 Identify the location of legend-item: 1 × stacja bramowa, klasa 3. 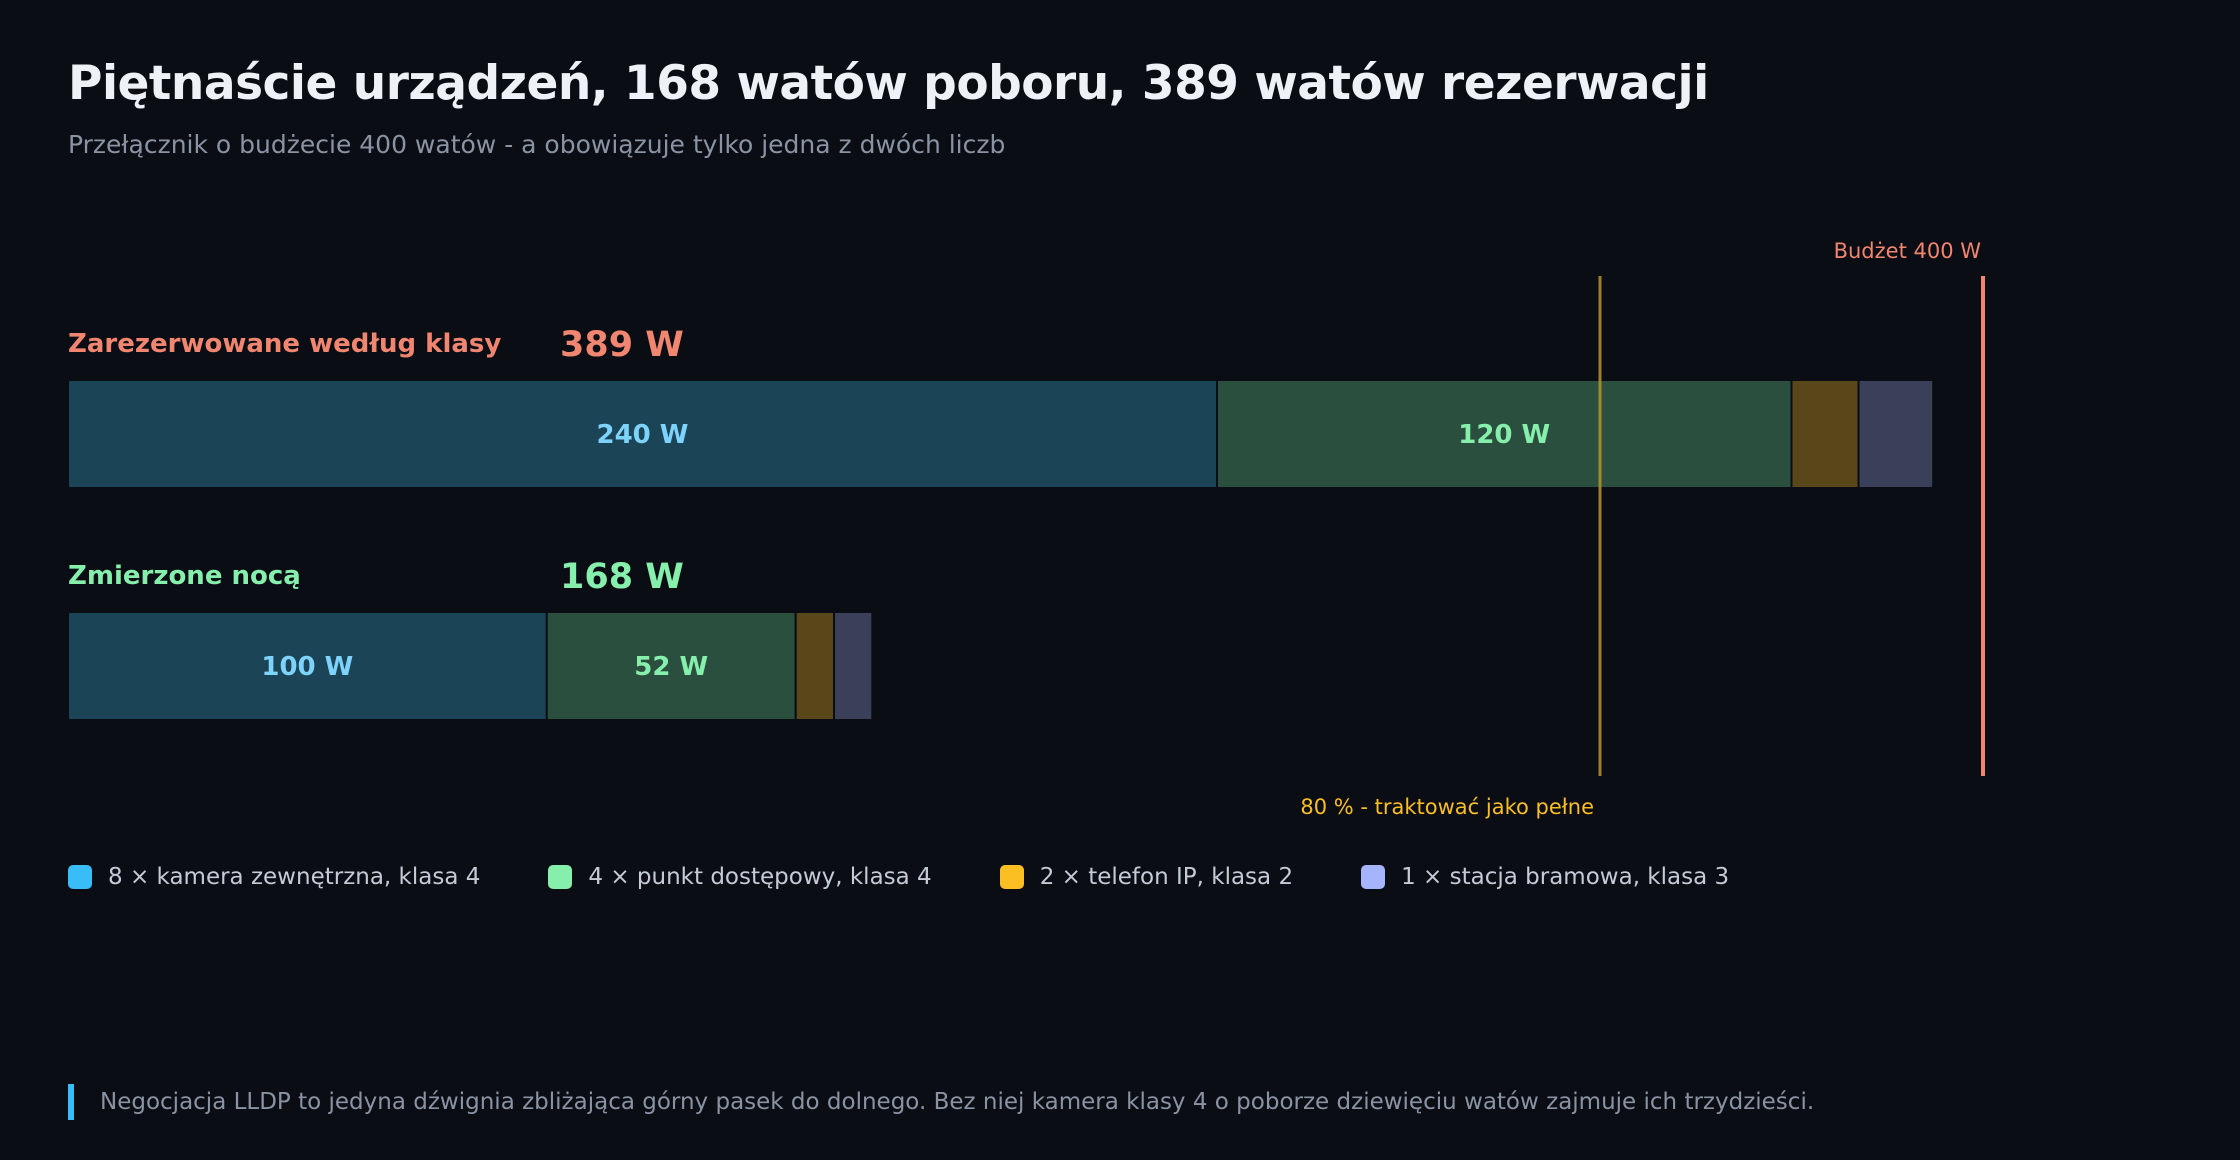
(1545, 877).